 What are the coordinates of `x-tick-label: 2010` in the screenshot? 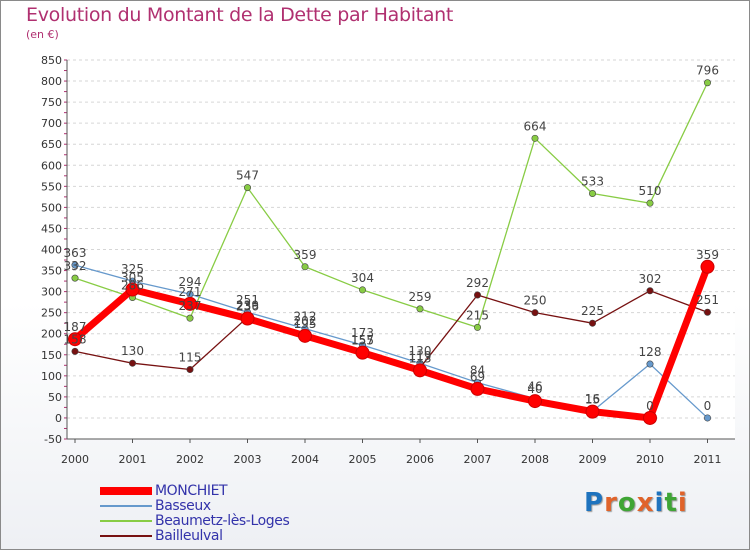 It's located at (650, 459).